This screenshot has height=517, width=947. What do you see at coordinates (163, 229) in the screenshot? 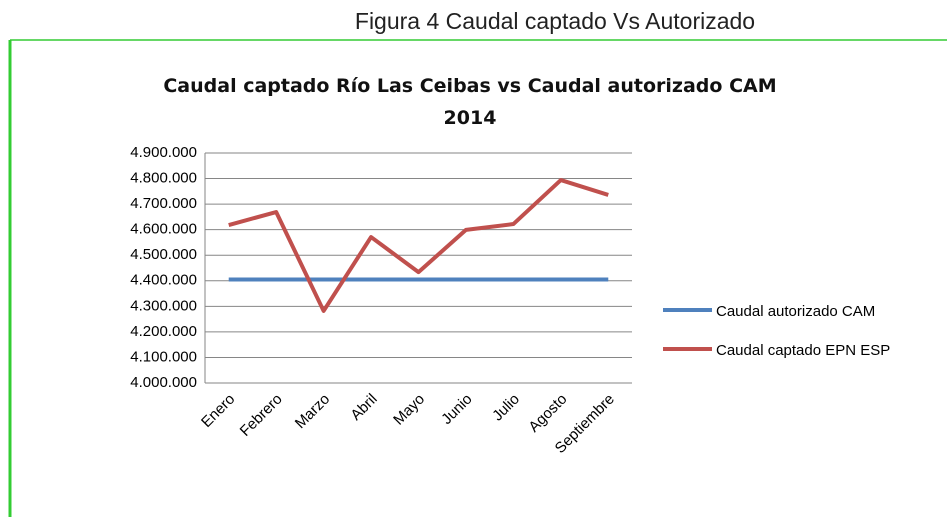
I see `y-tick-label: 4.600.000` at bounding box center [163, 229].